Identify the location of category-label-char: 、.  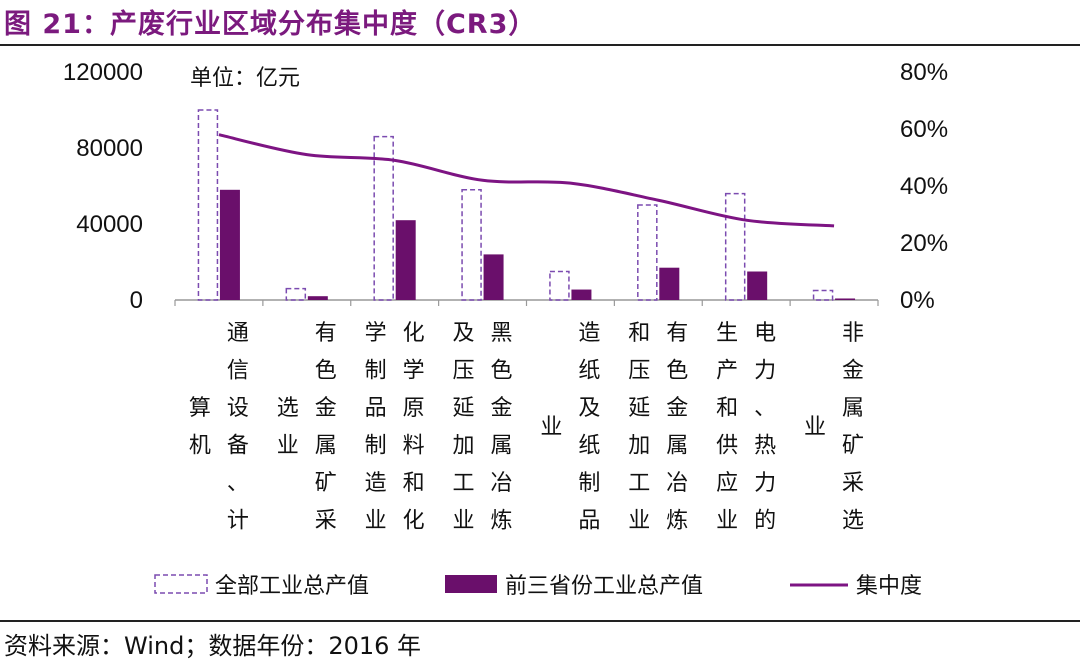
(765, 408).